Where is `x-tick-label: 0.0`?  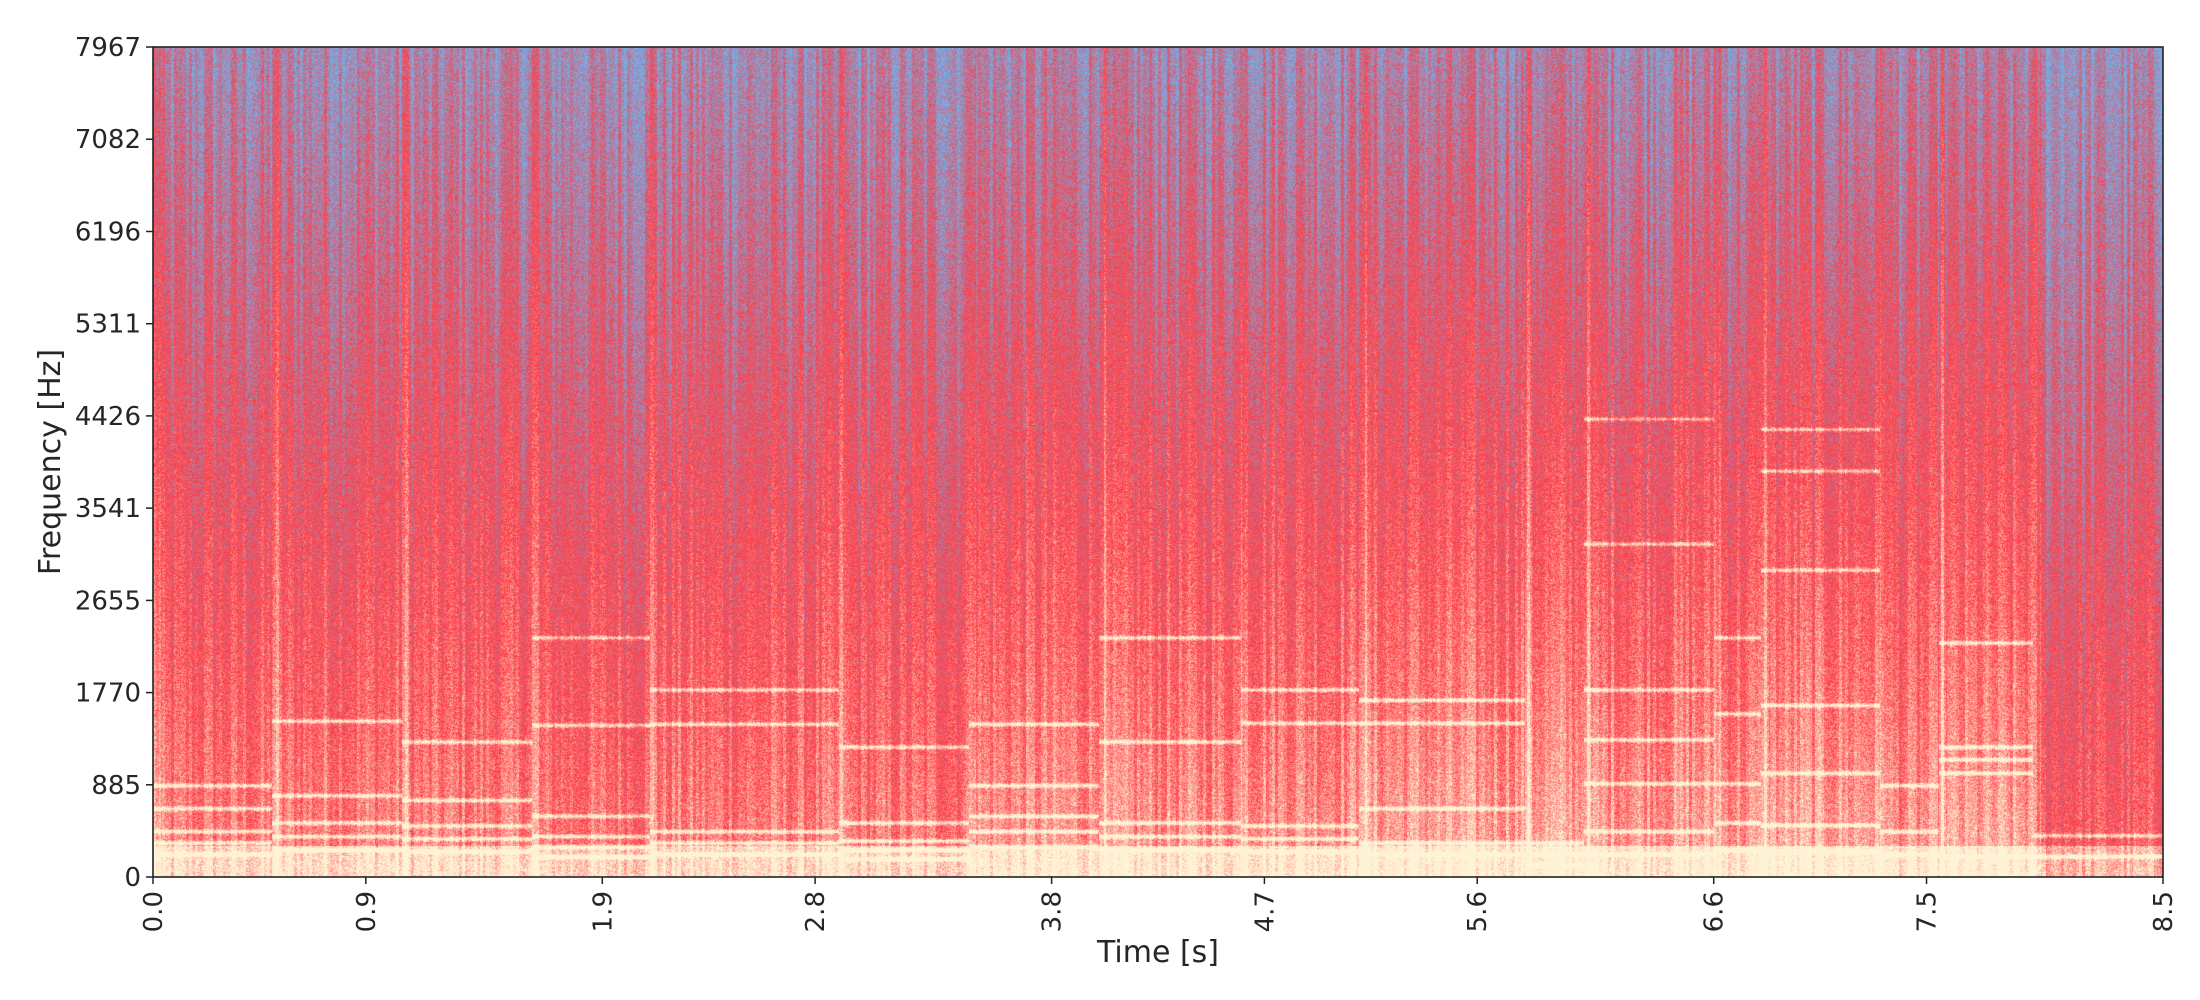 x-tick-label: 0.0 is located at coordinates (154, 911).